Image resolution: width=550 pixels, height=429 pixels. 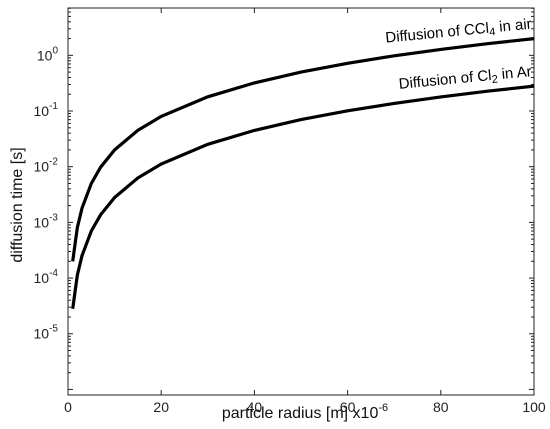 I want to click on y-tick-label: 10⁻⁴, so click(x=46, y=277).